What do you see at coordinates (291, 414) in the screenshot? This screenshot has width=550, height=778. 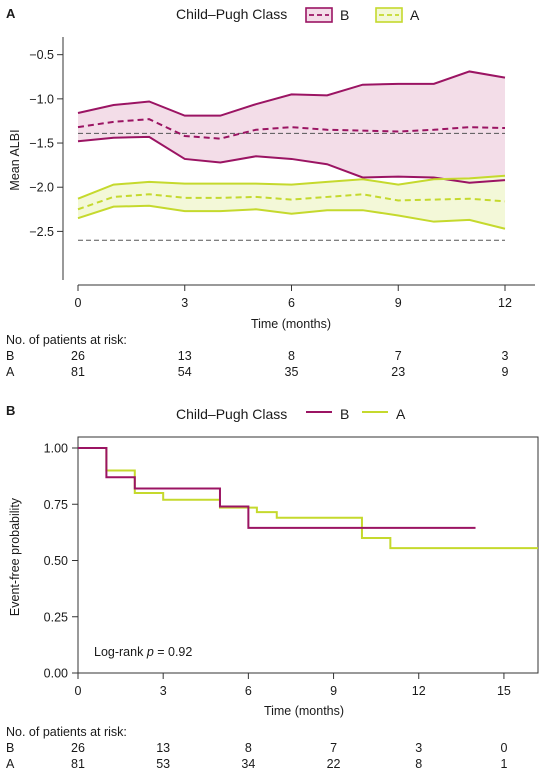 I see `panel-b-legend: Child–Pugh Class B A` at bounding box center [291, 414].